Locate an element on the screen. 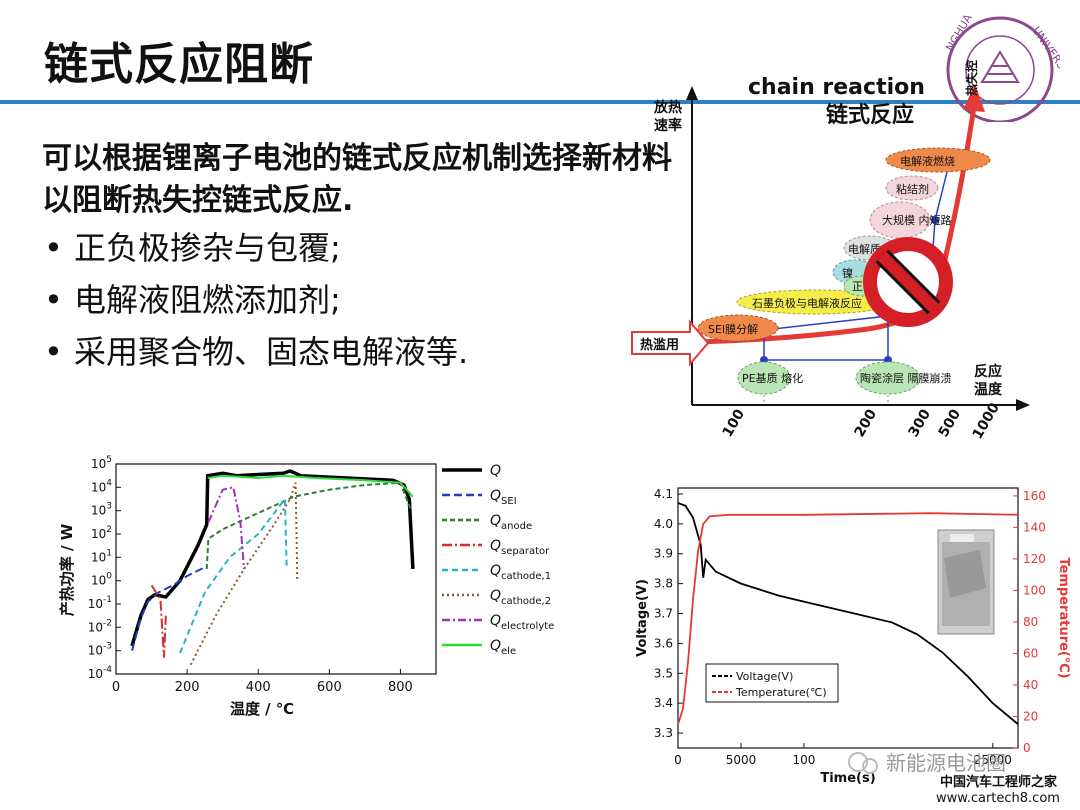 The image size is (1080, 810). stage-label: 石墨负极与电解液反应 is located at coordinates (807, 303).